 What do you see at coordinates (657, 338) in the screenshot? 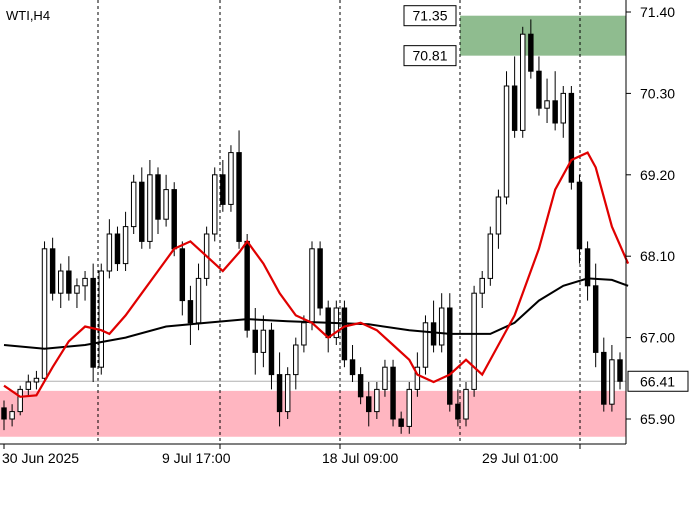
I see `y-tick-label: 67.00` at bounding box center [657, 338].